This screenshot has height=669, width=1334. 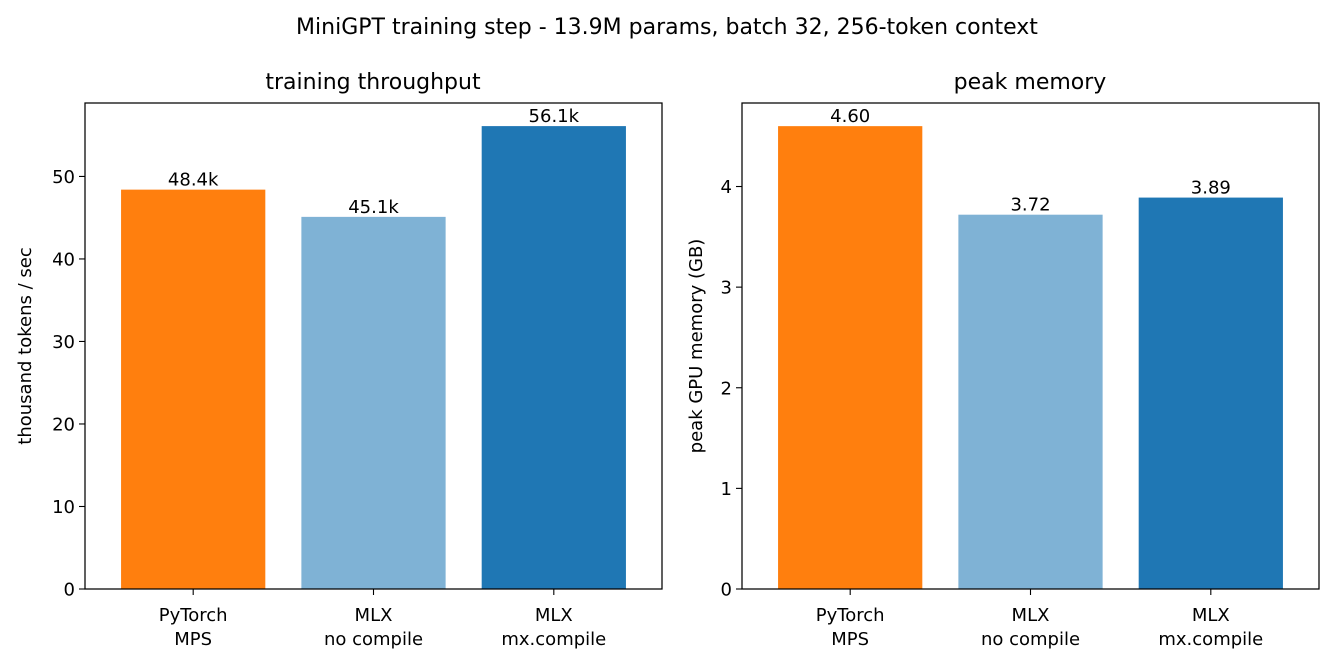 I want to click on memory-y-tick-label: 1, so click(x=726, y=489).